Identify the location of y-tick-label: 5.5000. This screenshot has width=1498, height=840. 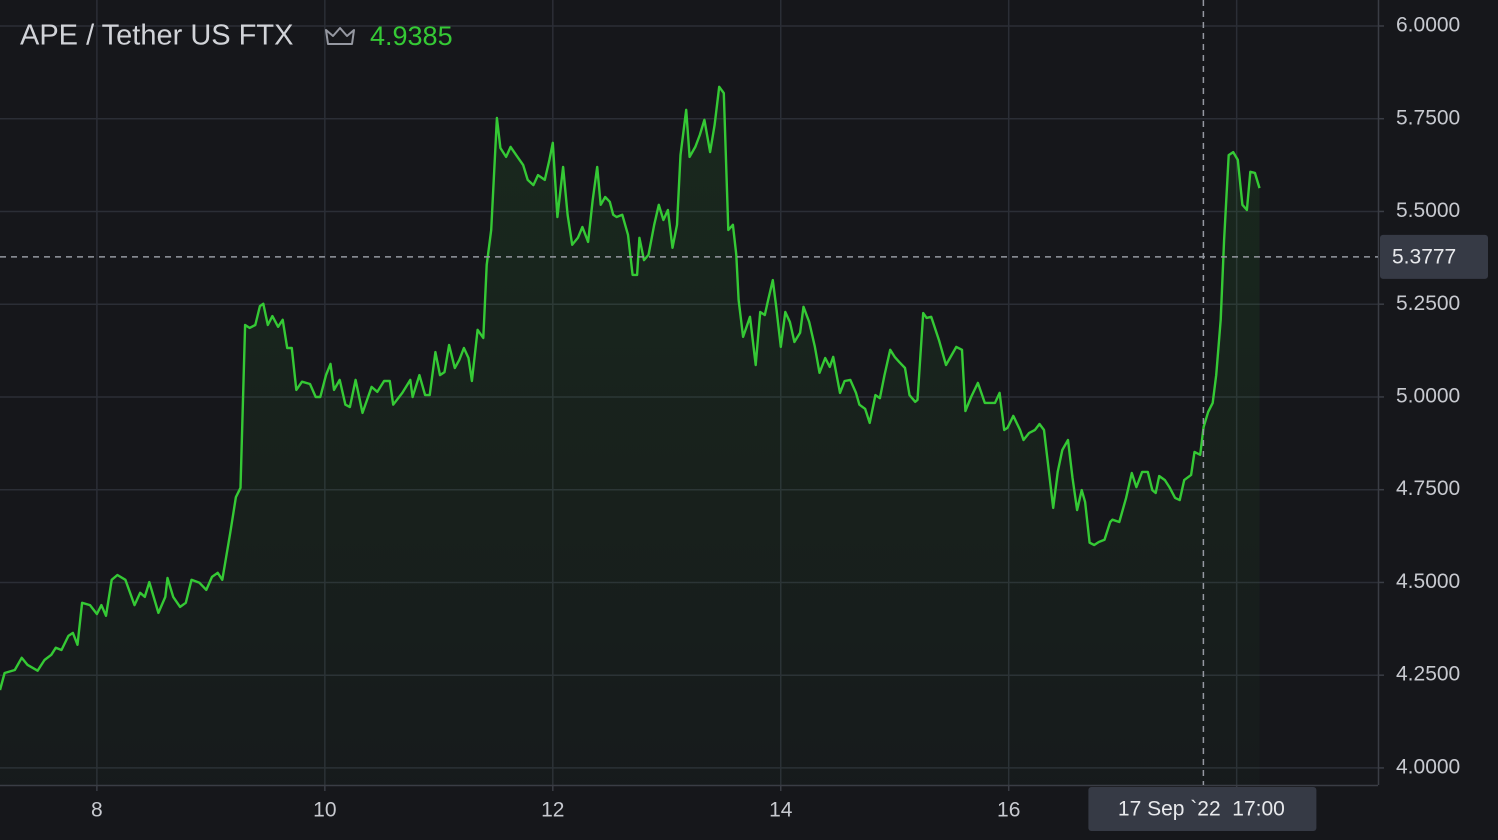
(1428, 210).